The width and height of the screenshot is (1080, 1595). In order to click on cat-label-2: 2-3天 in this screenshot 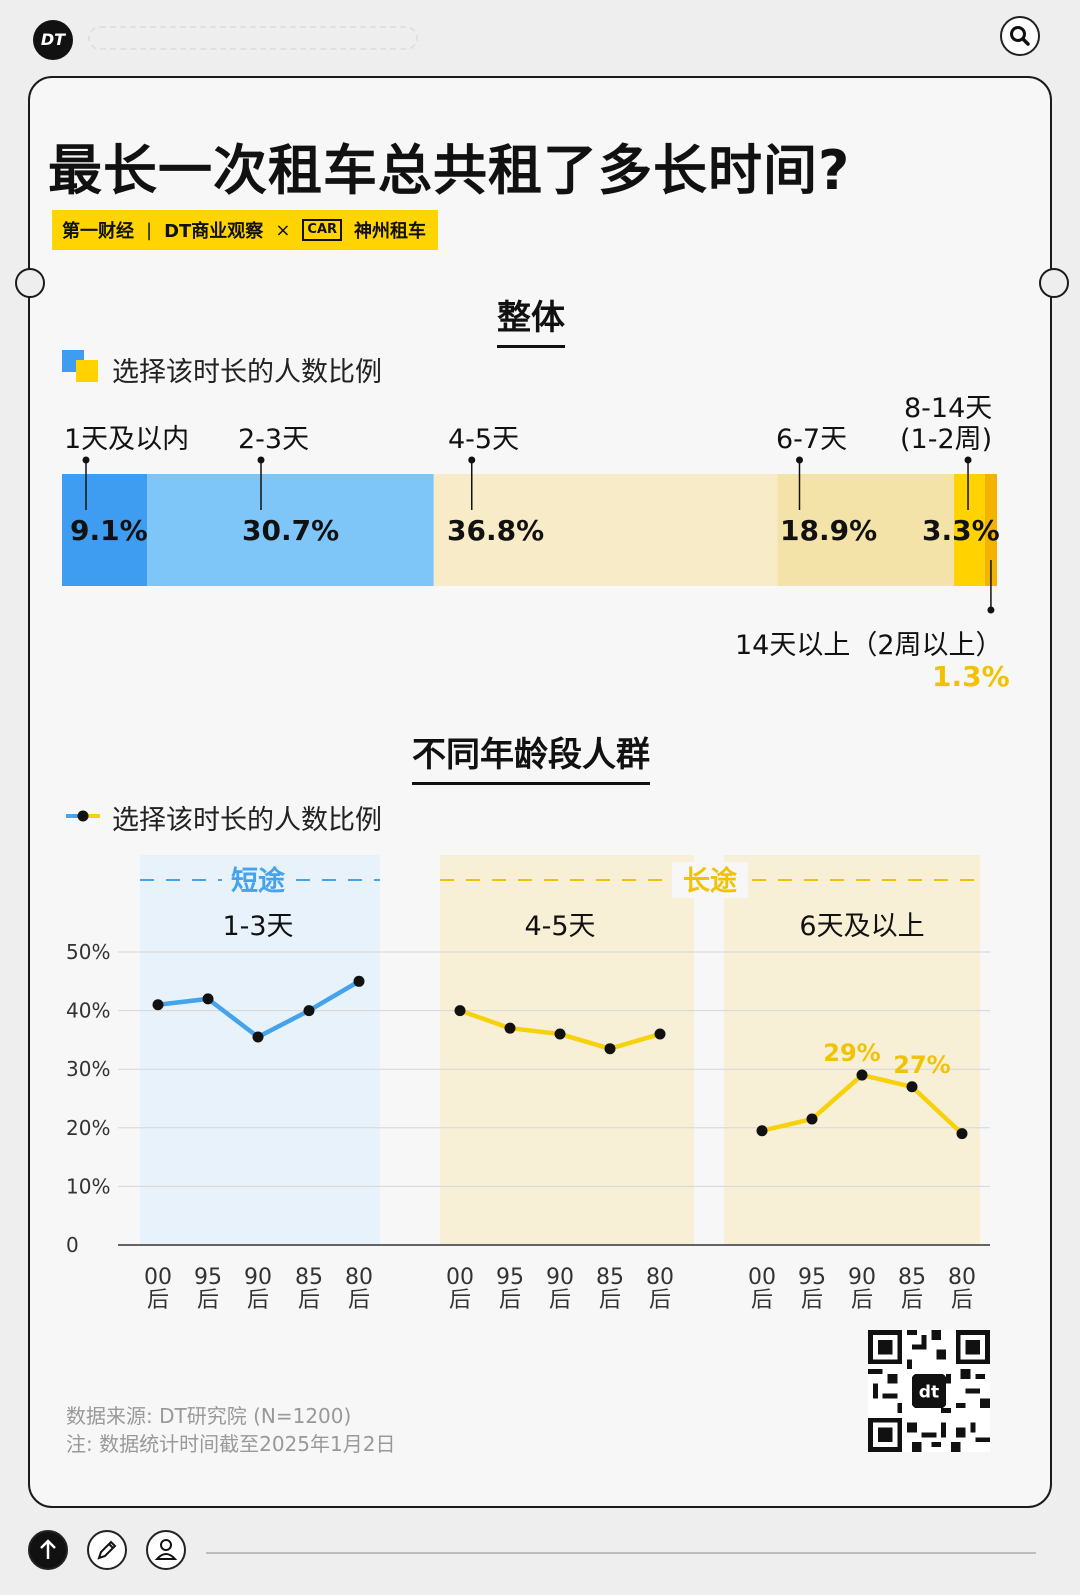, I will do `click(274, 439)`.